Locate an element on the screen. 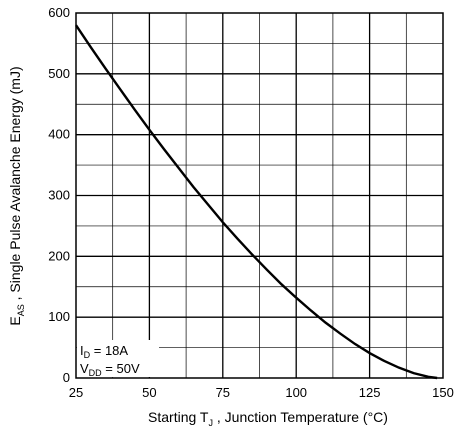 The height and width of the screenshot is (429, 456). x-tick-labels: 25 50 75 100 125 150 is located at coordinates (261, 392).